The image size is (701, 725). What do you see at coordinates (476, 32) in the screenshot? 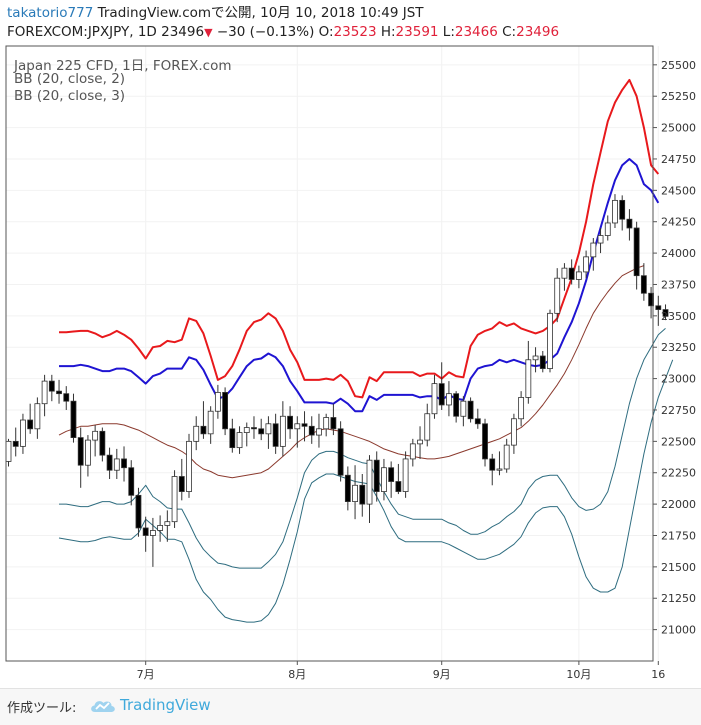
I see `low-value: 23466` at bounding box center [476, 32].